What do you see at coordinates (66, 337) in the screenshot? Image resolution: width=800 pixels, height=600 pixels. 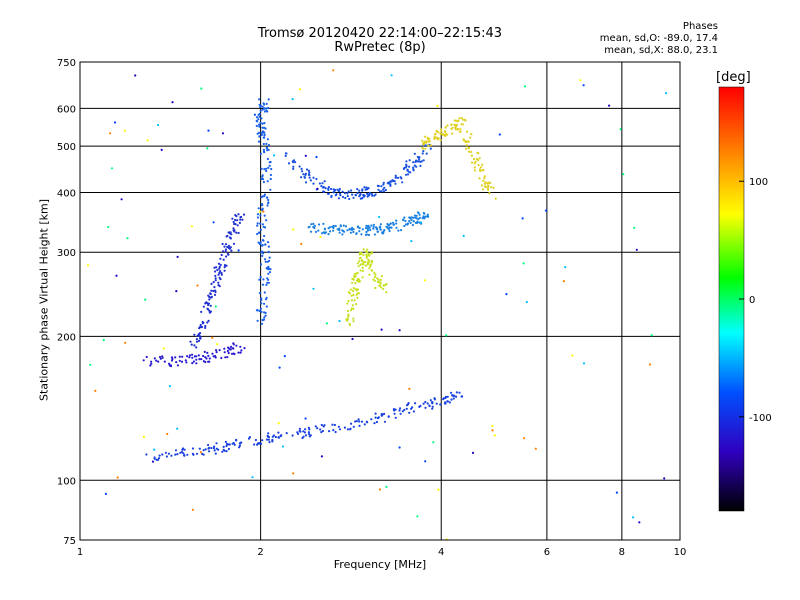 I see `y-tick-label: 200` at bounding box center [66, 337].